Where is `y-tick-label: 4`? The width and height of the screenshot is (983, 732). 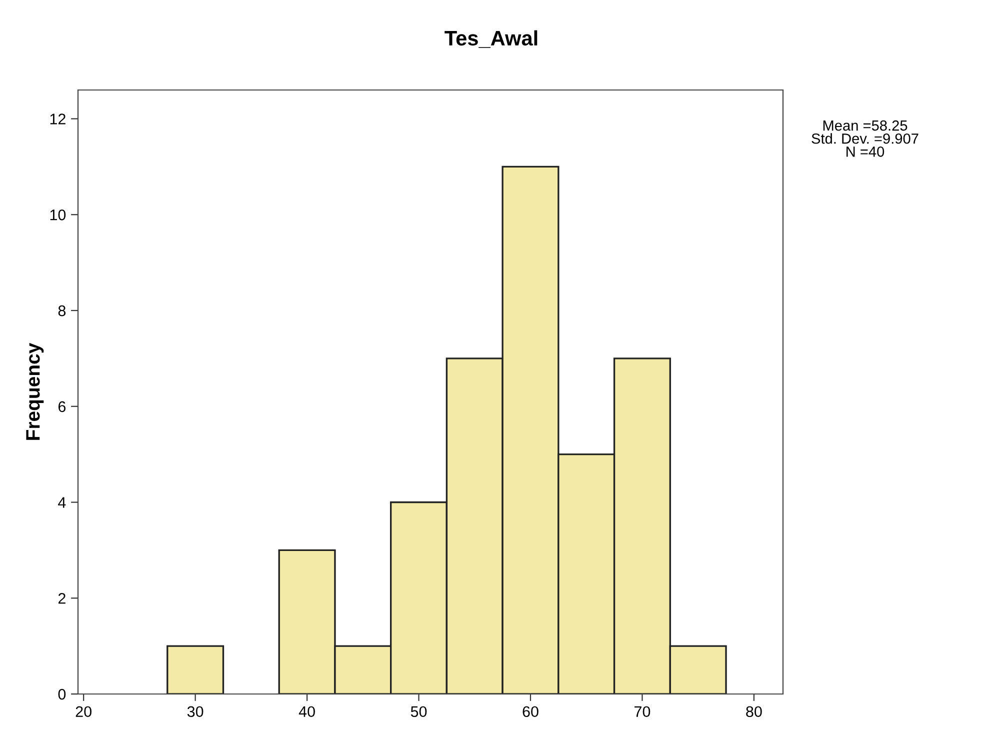 y-tick-label: 4 is located at coordinates (62, 502).